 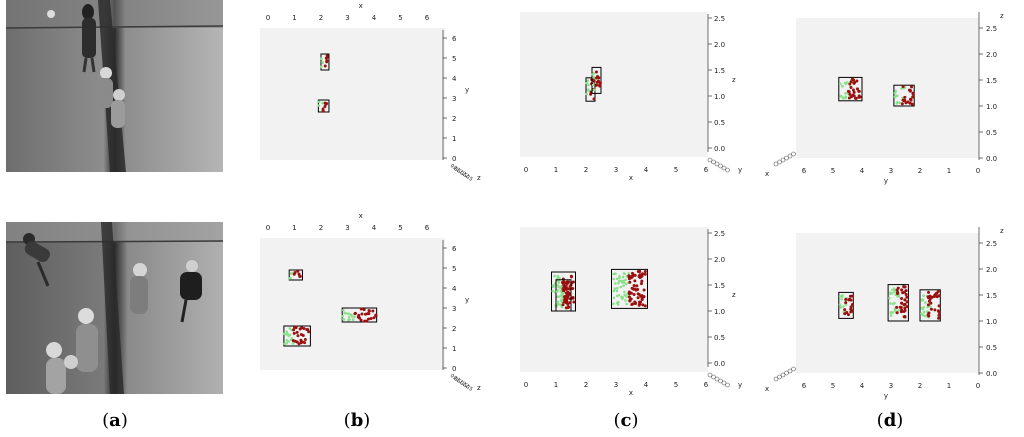 I want to click on x-tick-label: 1, so click(x=556, y=385).